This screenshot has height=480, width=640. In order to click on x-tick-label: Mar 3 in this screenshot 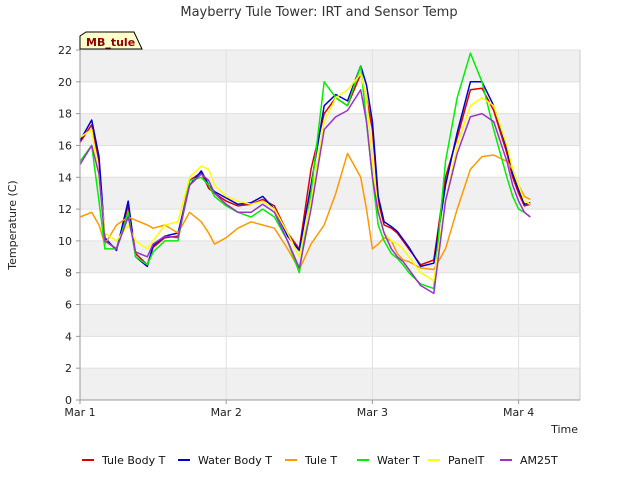, I will do `click(372, 412)`.